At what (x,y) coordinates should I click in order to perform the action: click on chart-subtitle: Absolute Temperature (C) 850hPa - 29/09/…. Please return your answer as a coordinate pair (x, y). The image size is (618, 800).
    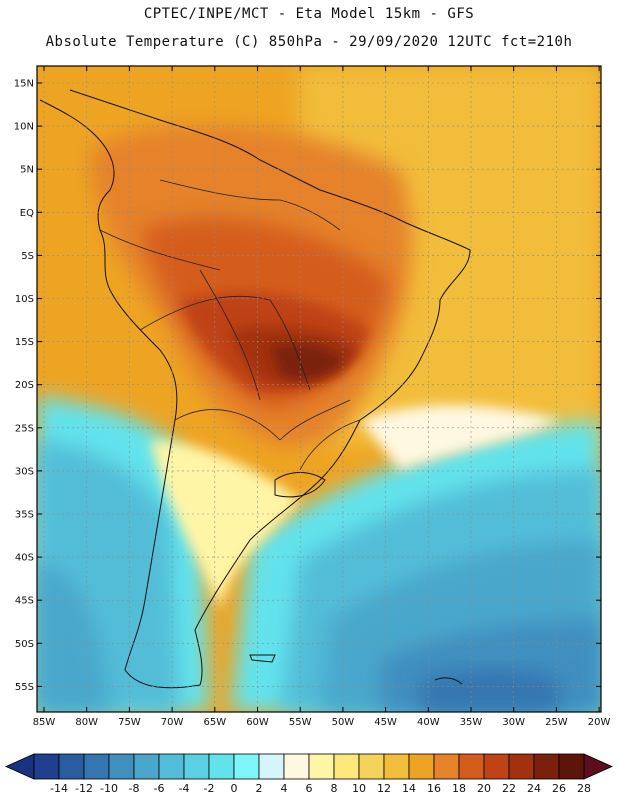
    Looking at the image, I should click on (309, 42).